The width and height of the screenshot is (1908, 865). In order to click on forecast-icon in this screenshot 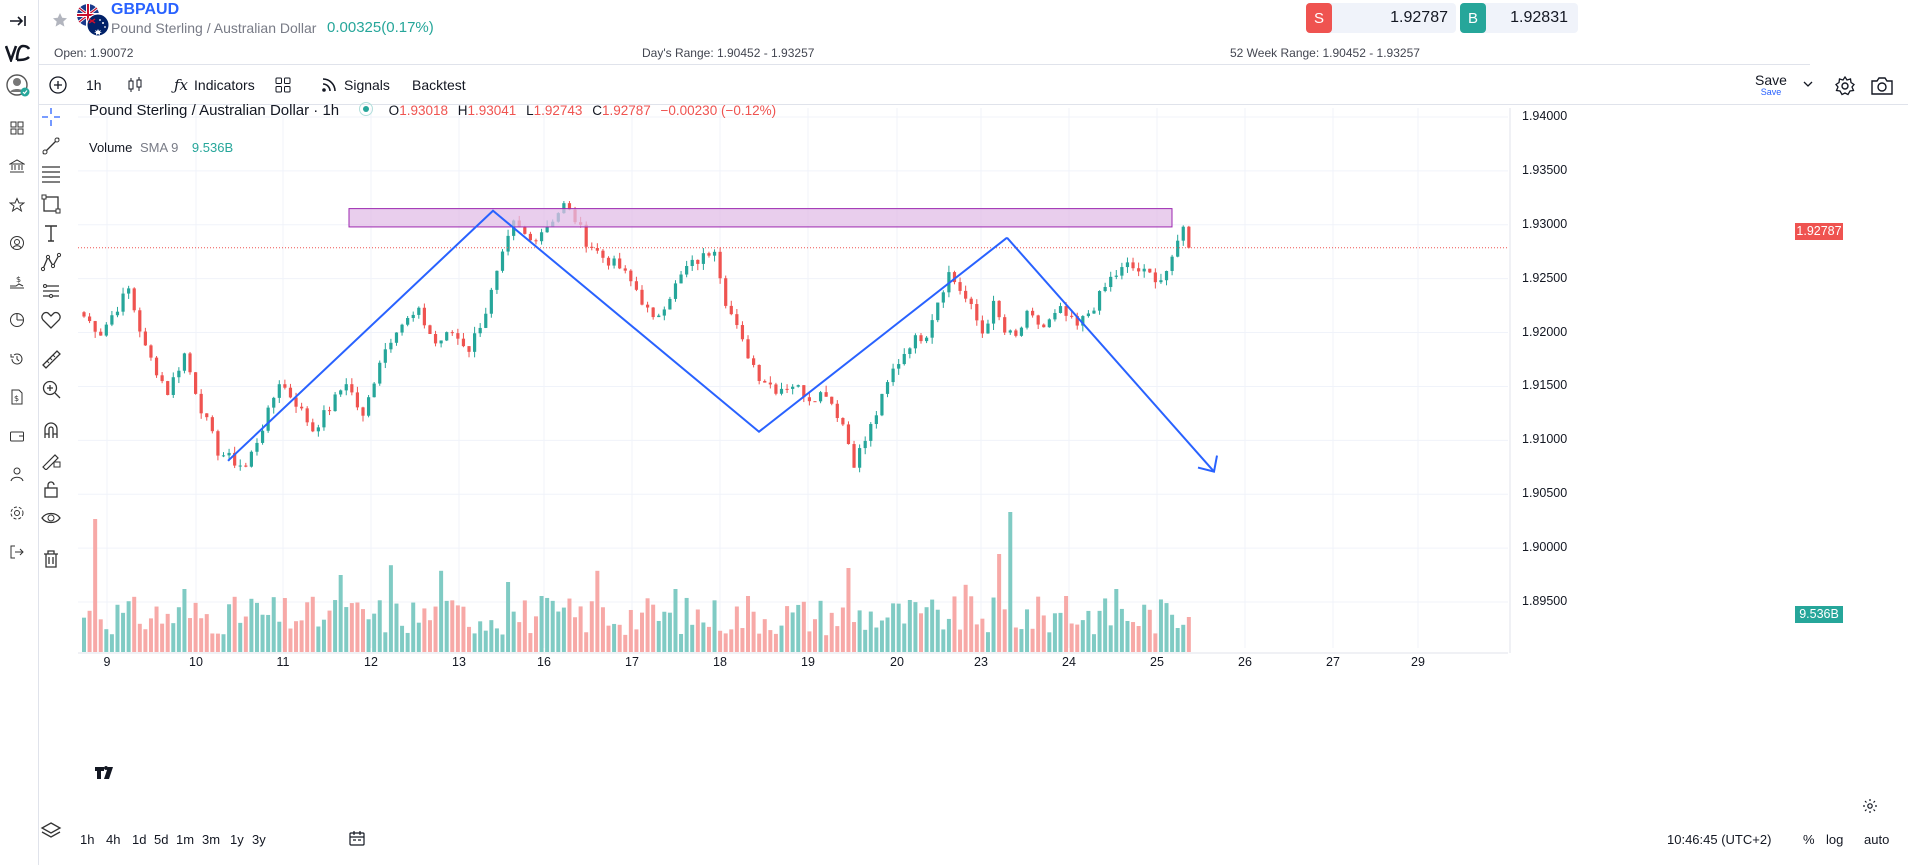, I will do `click(51, 291)`.